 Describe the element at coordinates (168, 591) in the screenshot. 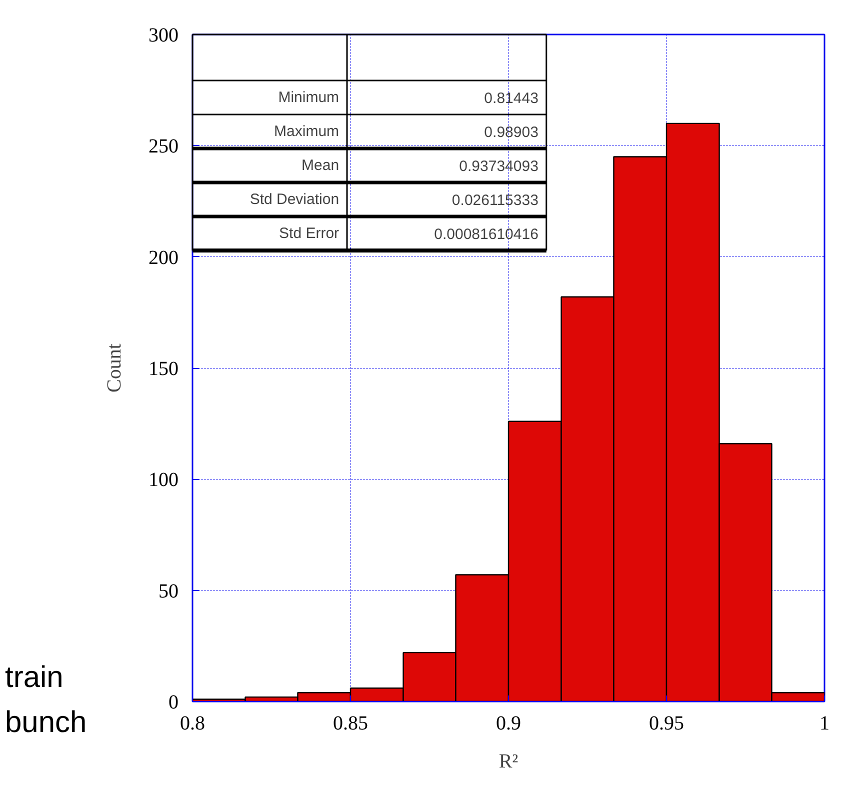

I see `y-tick-label: 50` at that location.